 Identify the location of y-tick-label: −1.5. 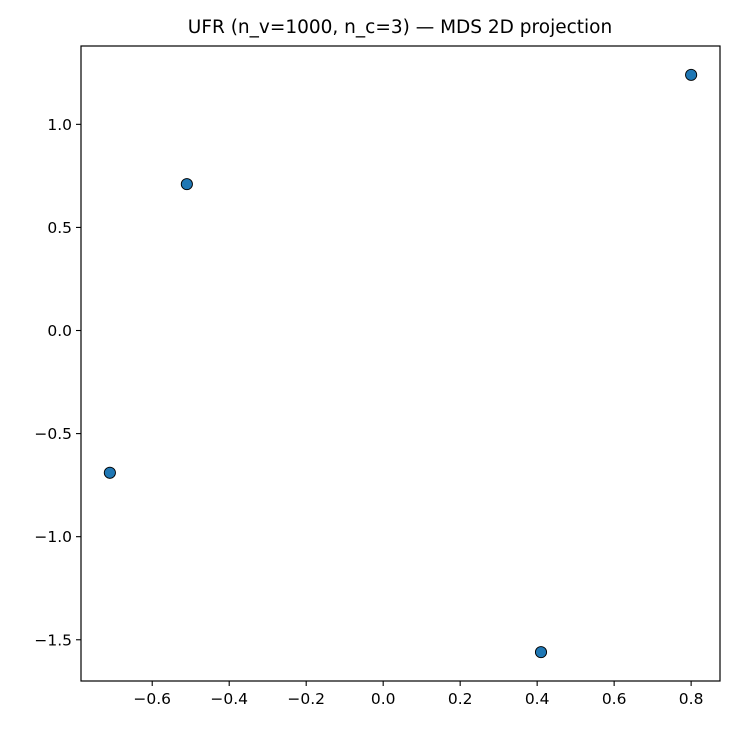
(53, 640).